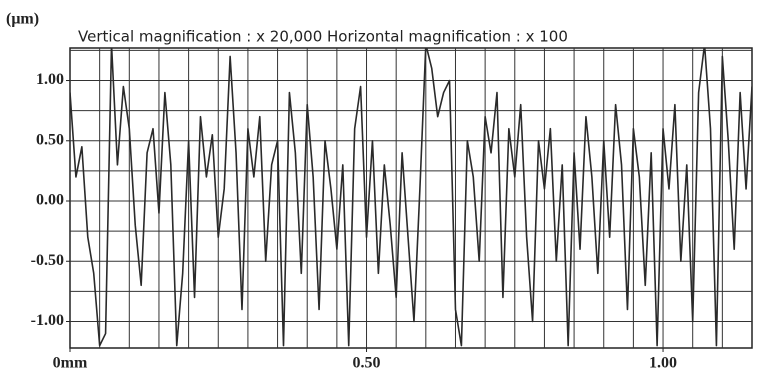  I want to click on x-tick-label: 1.00, so click(663, 363).